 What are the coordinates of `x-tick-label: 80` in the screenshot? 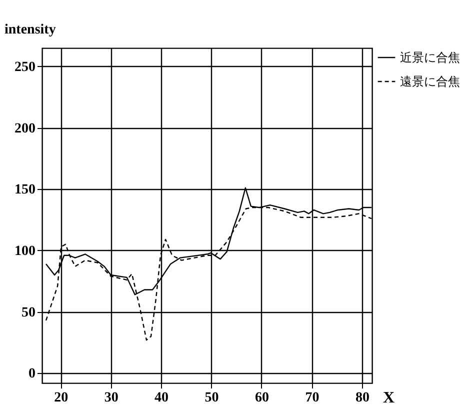 It's located at (362, 398).